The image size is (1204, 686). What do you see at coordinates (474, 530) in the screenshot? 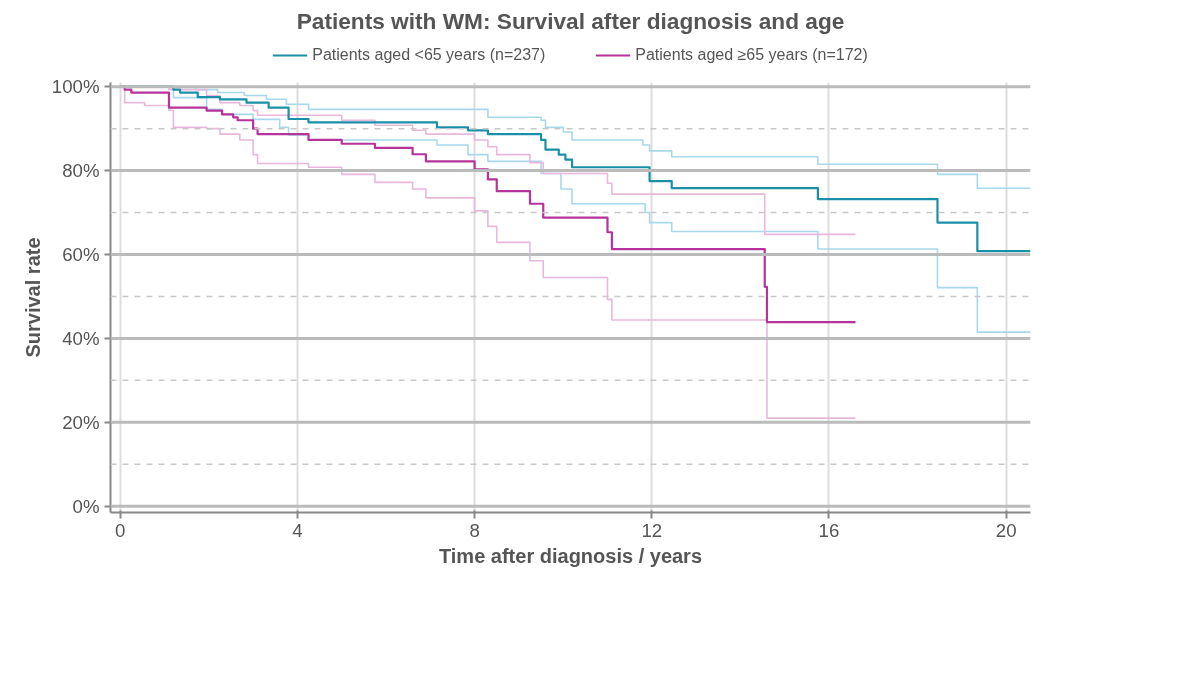
I see `x-tick-label: 8` at bounding box center [474, 530].